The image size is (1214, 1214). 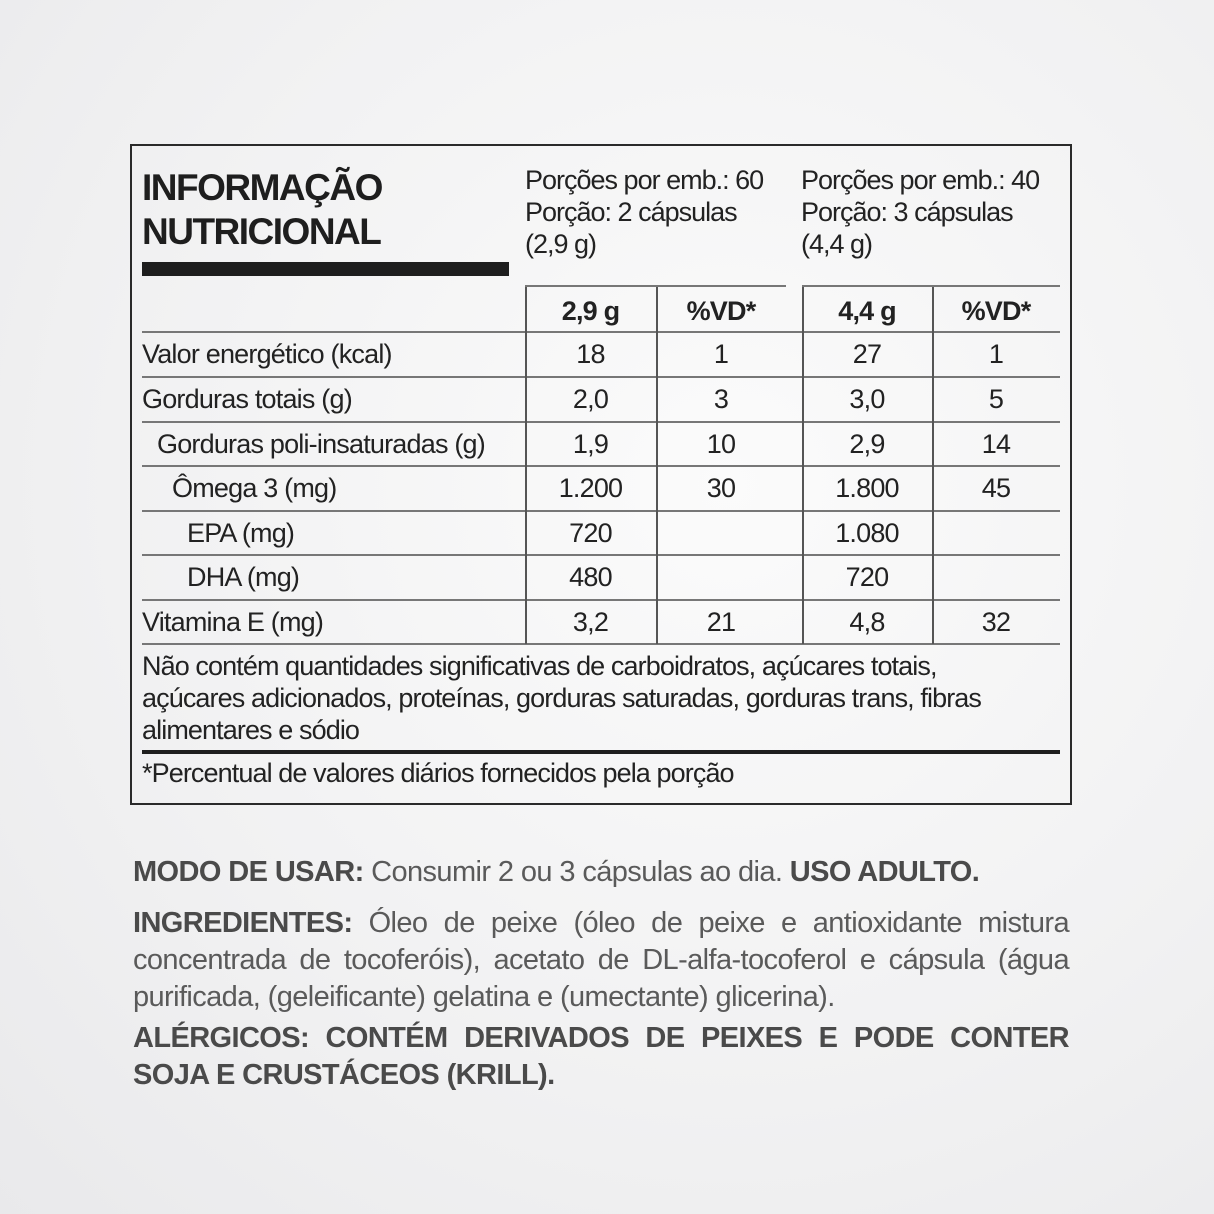 What do you see at coordinates (325, 269) in the screenshot?
I see `title-bar` at bounding box center [325, 269].